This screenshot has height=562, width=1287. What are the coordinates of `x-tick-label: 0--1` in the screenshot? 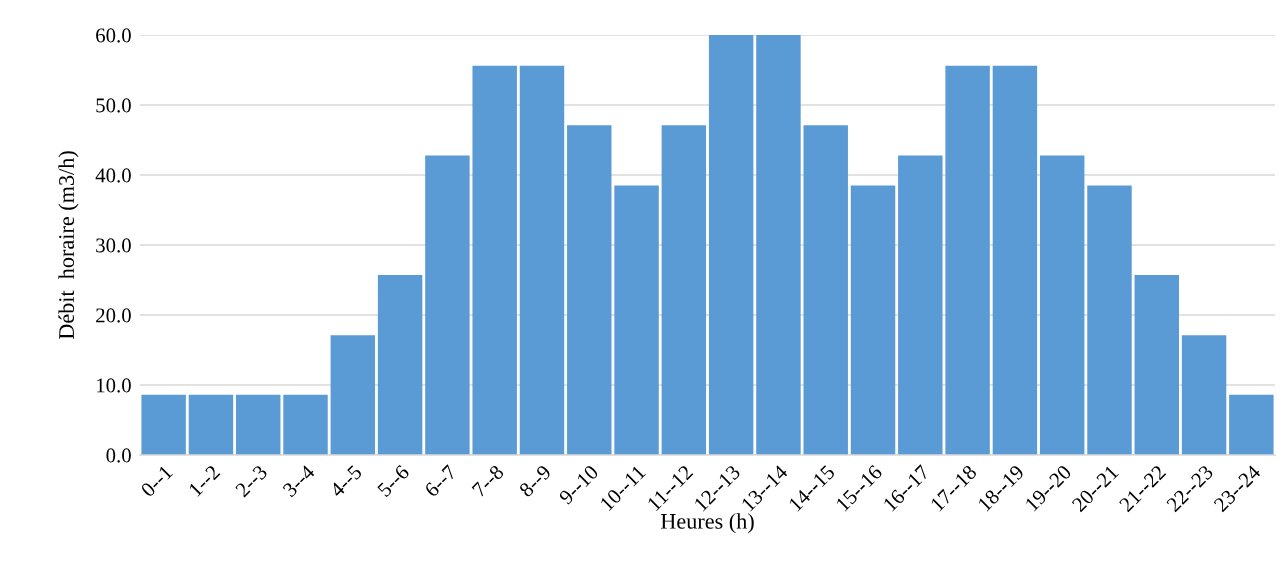 It's located at (157, 481).